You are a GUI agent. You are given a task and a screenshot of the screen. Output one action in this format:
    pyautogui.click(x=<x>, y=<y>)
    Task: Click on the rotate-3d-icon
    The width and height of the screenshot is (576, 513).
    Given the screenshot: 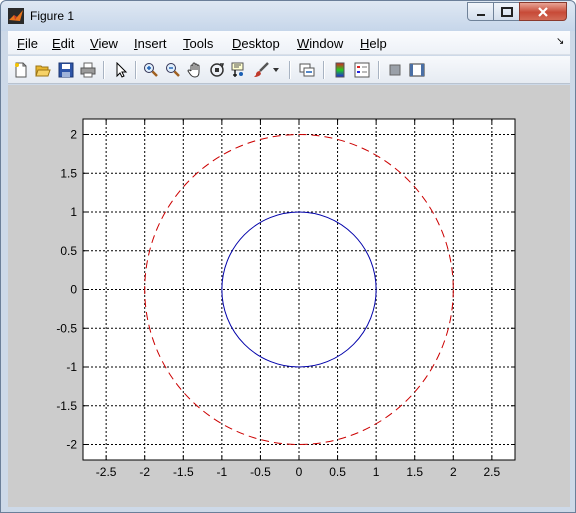 What is the action you would take?
    pyautogui.click(x=217, y=70)
    